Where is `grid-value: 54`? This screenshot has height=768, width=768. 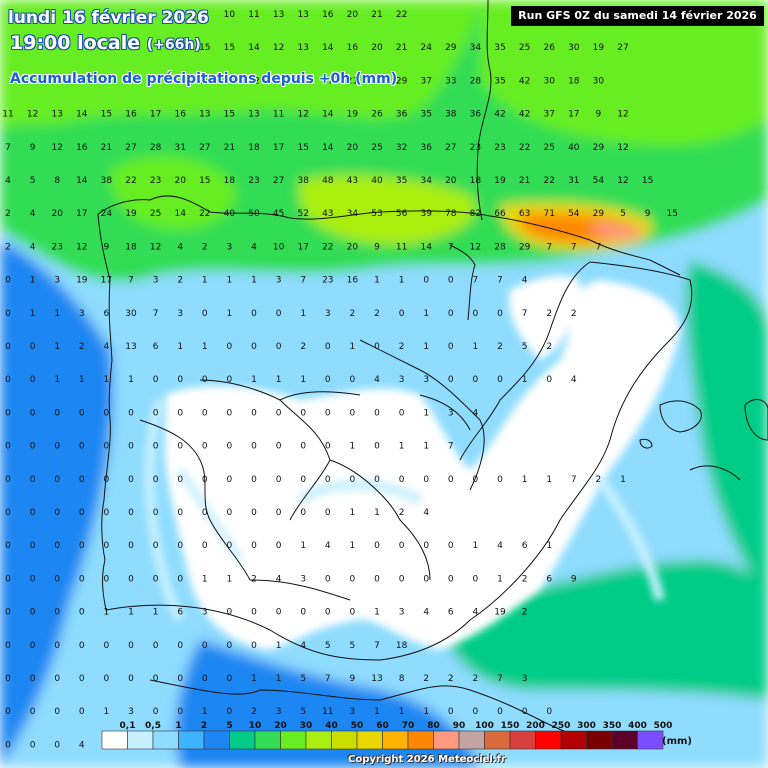
grid-value: 54 is located at coordinates (574, 214).